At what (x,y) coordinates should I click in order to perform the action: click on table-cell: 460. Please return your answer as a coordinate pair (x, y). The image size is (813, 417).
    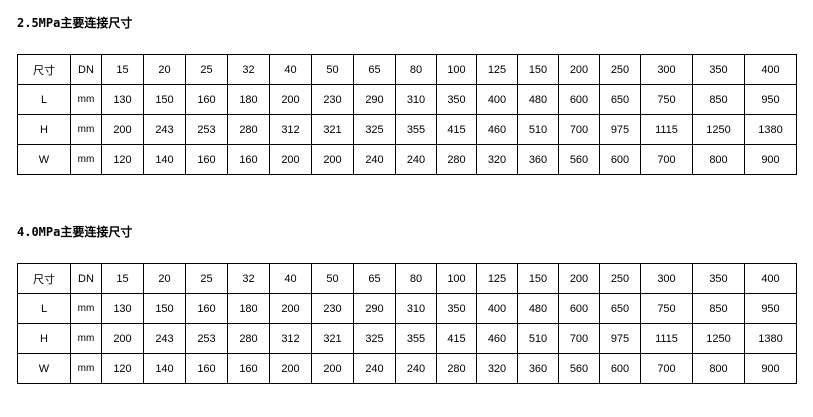
    Looking at the image, I should click on (497, 129).